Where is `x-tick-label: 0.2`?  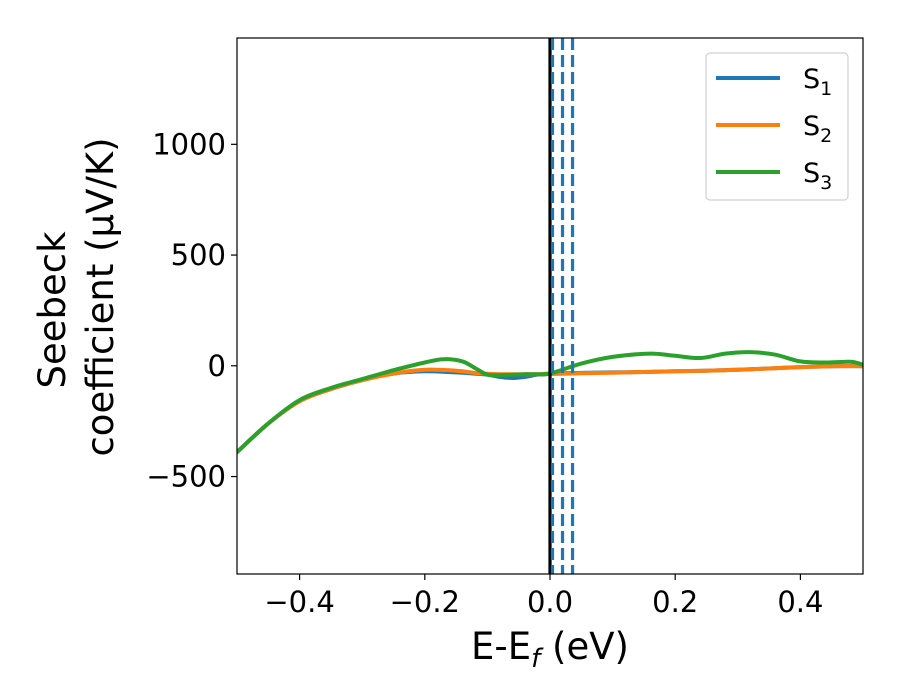
x-tick-label: 0.2 is located at coordinates (675, 602).